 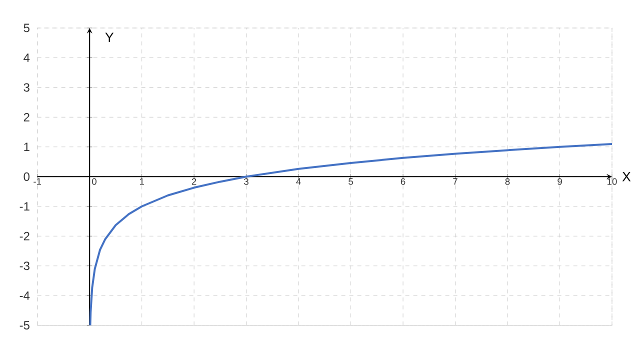 What do you see at coordinates (298, 181) in the screenshot?
I see `x-tick-label: 4` at bounding box center [298, 181].